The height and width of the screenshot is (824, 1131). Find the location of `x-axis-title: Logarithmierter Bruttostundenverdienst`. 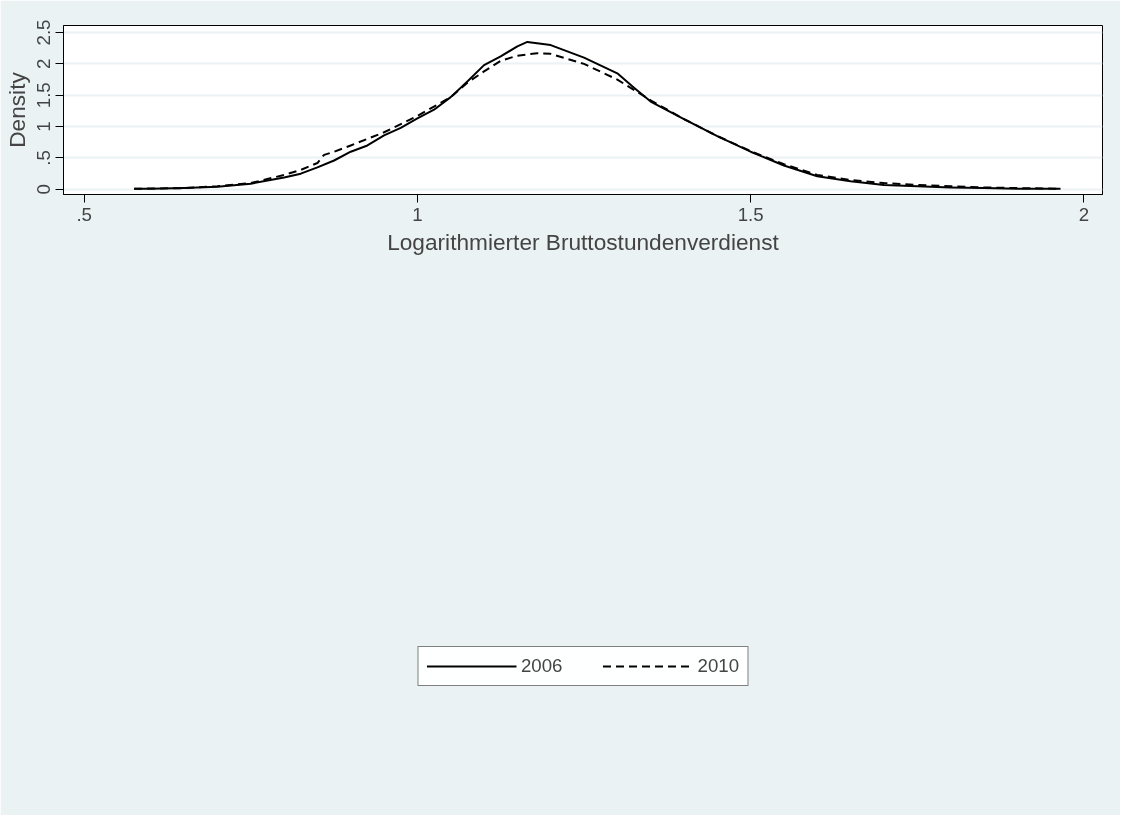

x-axis-title: Logarithmierter Bruttostundenverdienst is located at coordinates (583, 241).